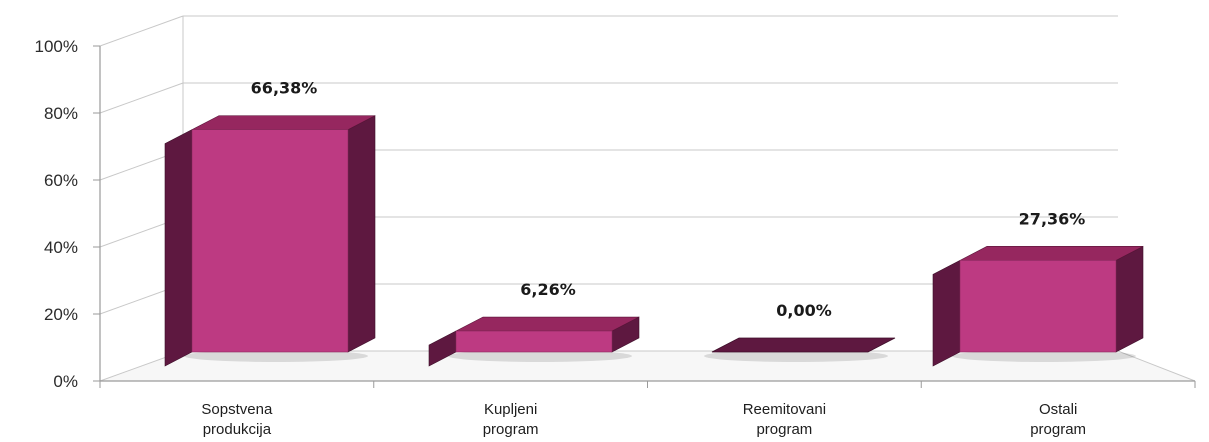 The height and width of the screenshot is (442, 1209). I want to click on data-label: 66,38%, so click(284, 88).